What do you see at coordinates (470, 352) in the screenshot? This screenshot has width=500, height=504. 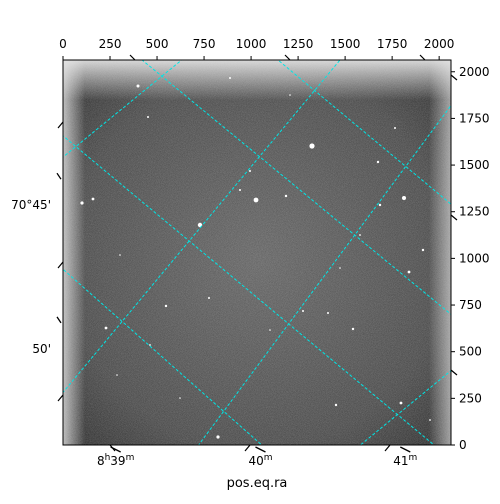 I see `right-tick-label: 500` at bounding box center [470, 352].